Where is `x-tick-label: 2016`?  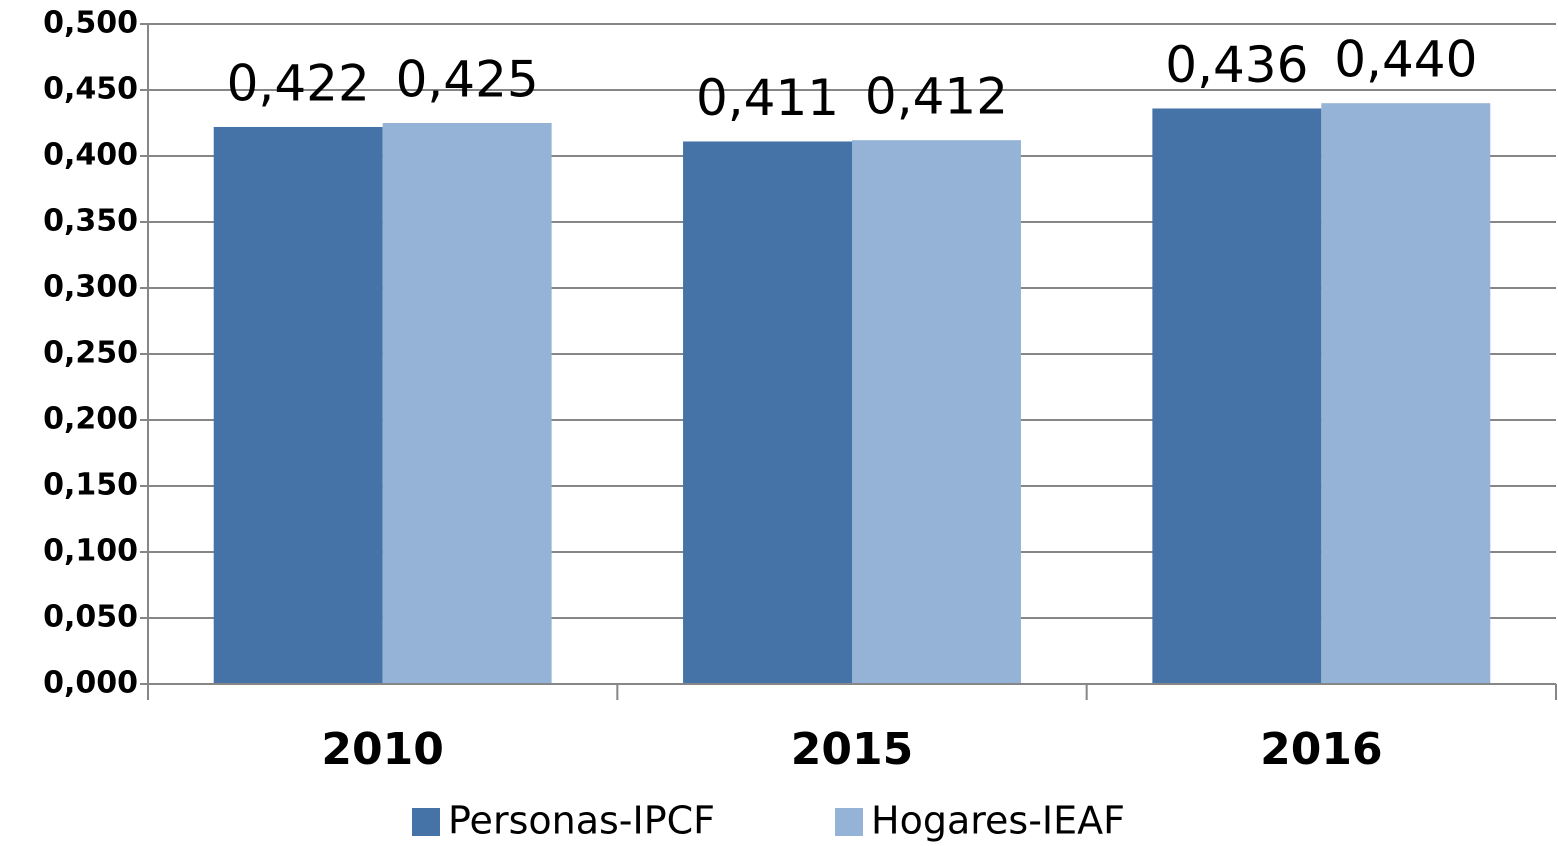
x-tick-label: 2016 is located at coordinates (1321, 749).